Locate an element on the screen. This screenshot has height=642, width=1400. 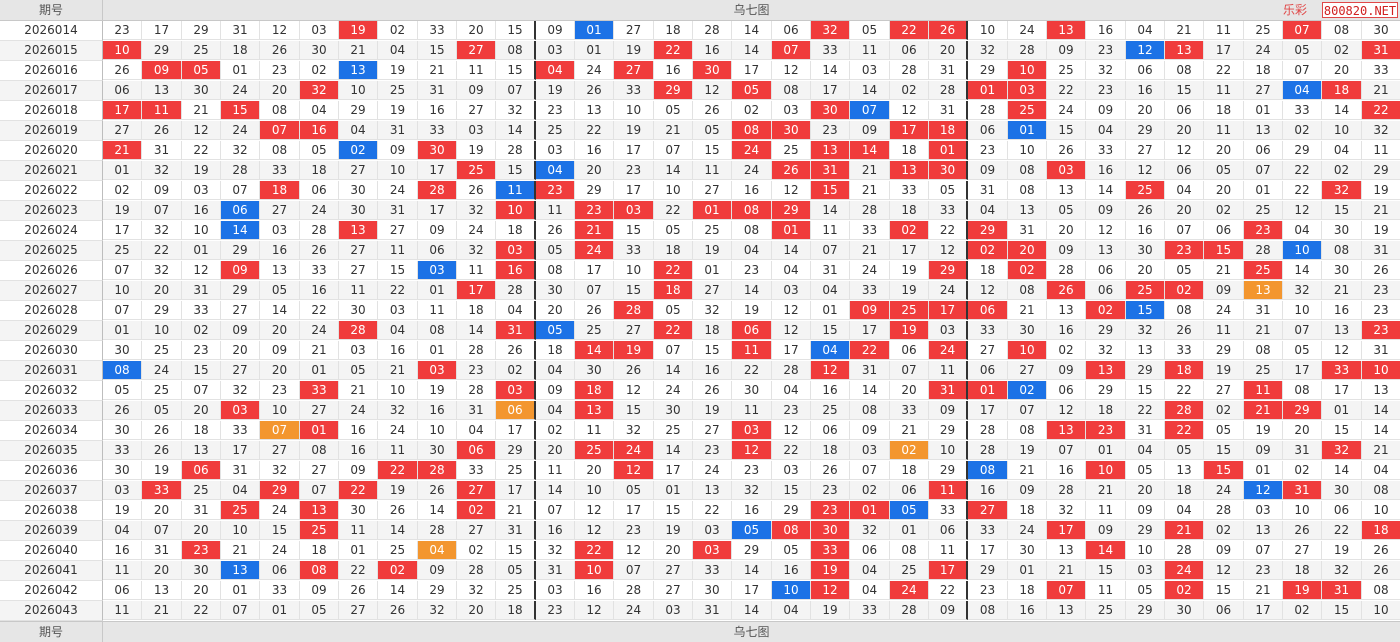
number-cell: 06 is located at coordinates (437, 250).